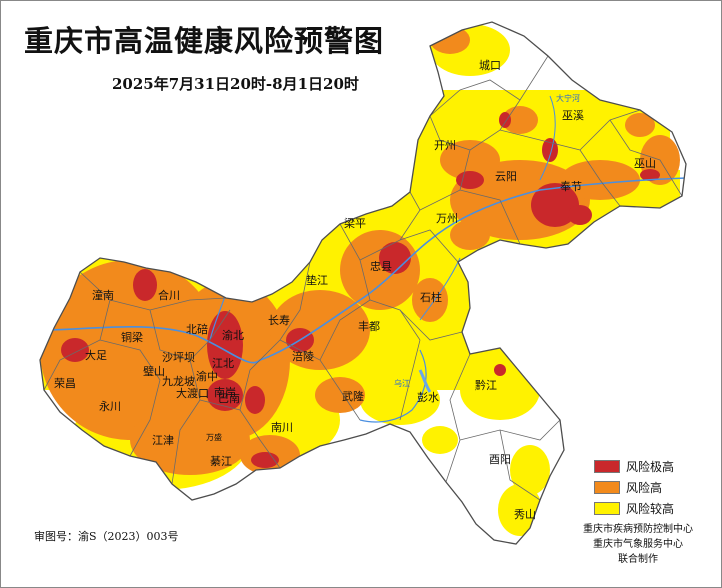  I want to click on place-wulong: 武隆, so click(353, 396).